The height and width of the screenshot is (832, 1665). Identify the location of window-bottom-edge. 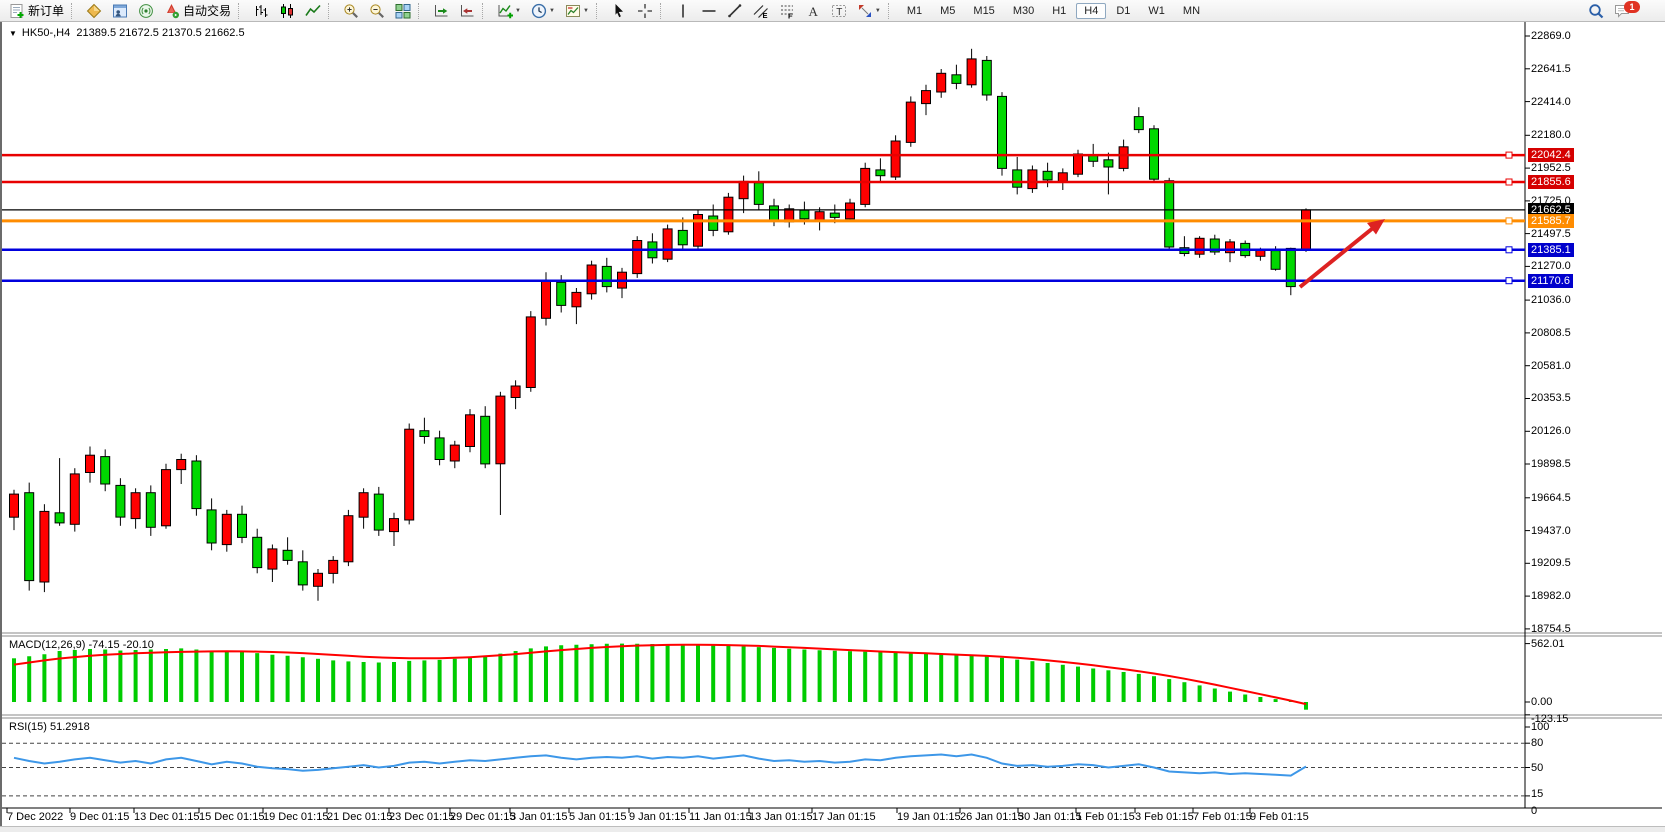
(832, 829).